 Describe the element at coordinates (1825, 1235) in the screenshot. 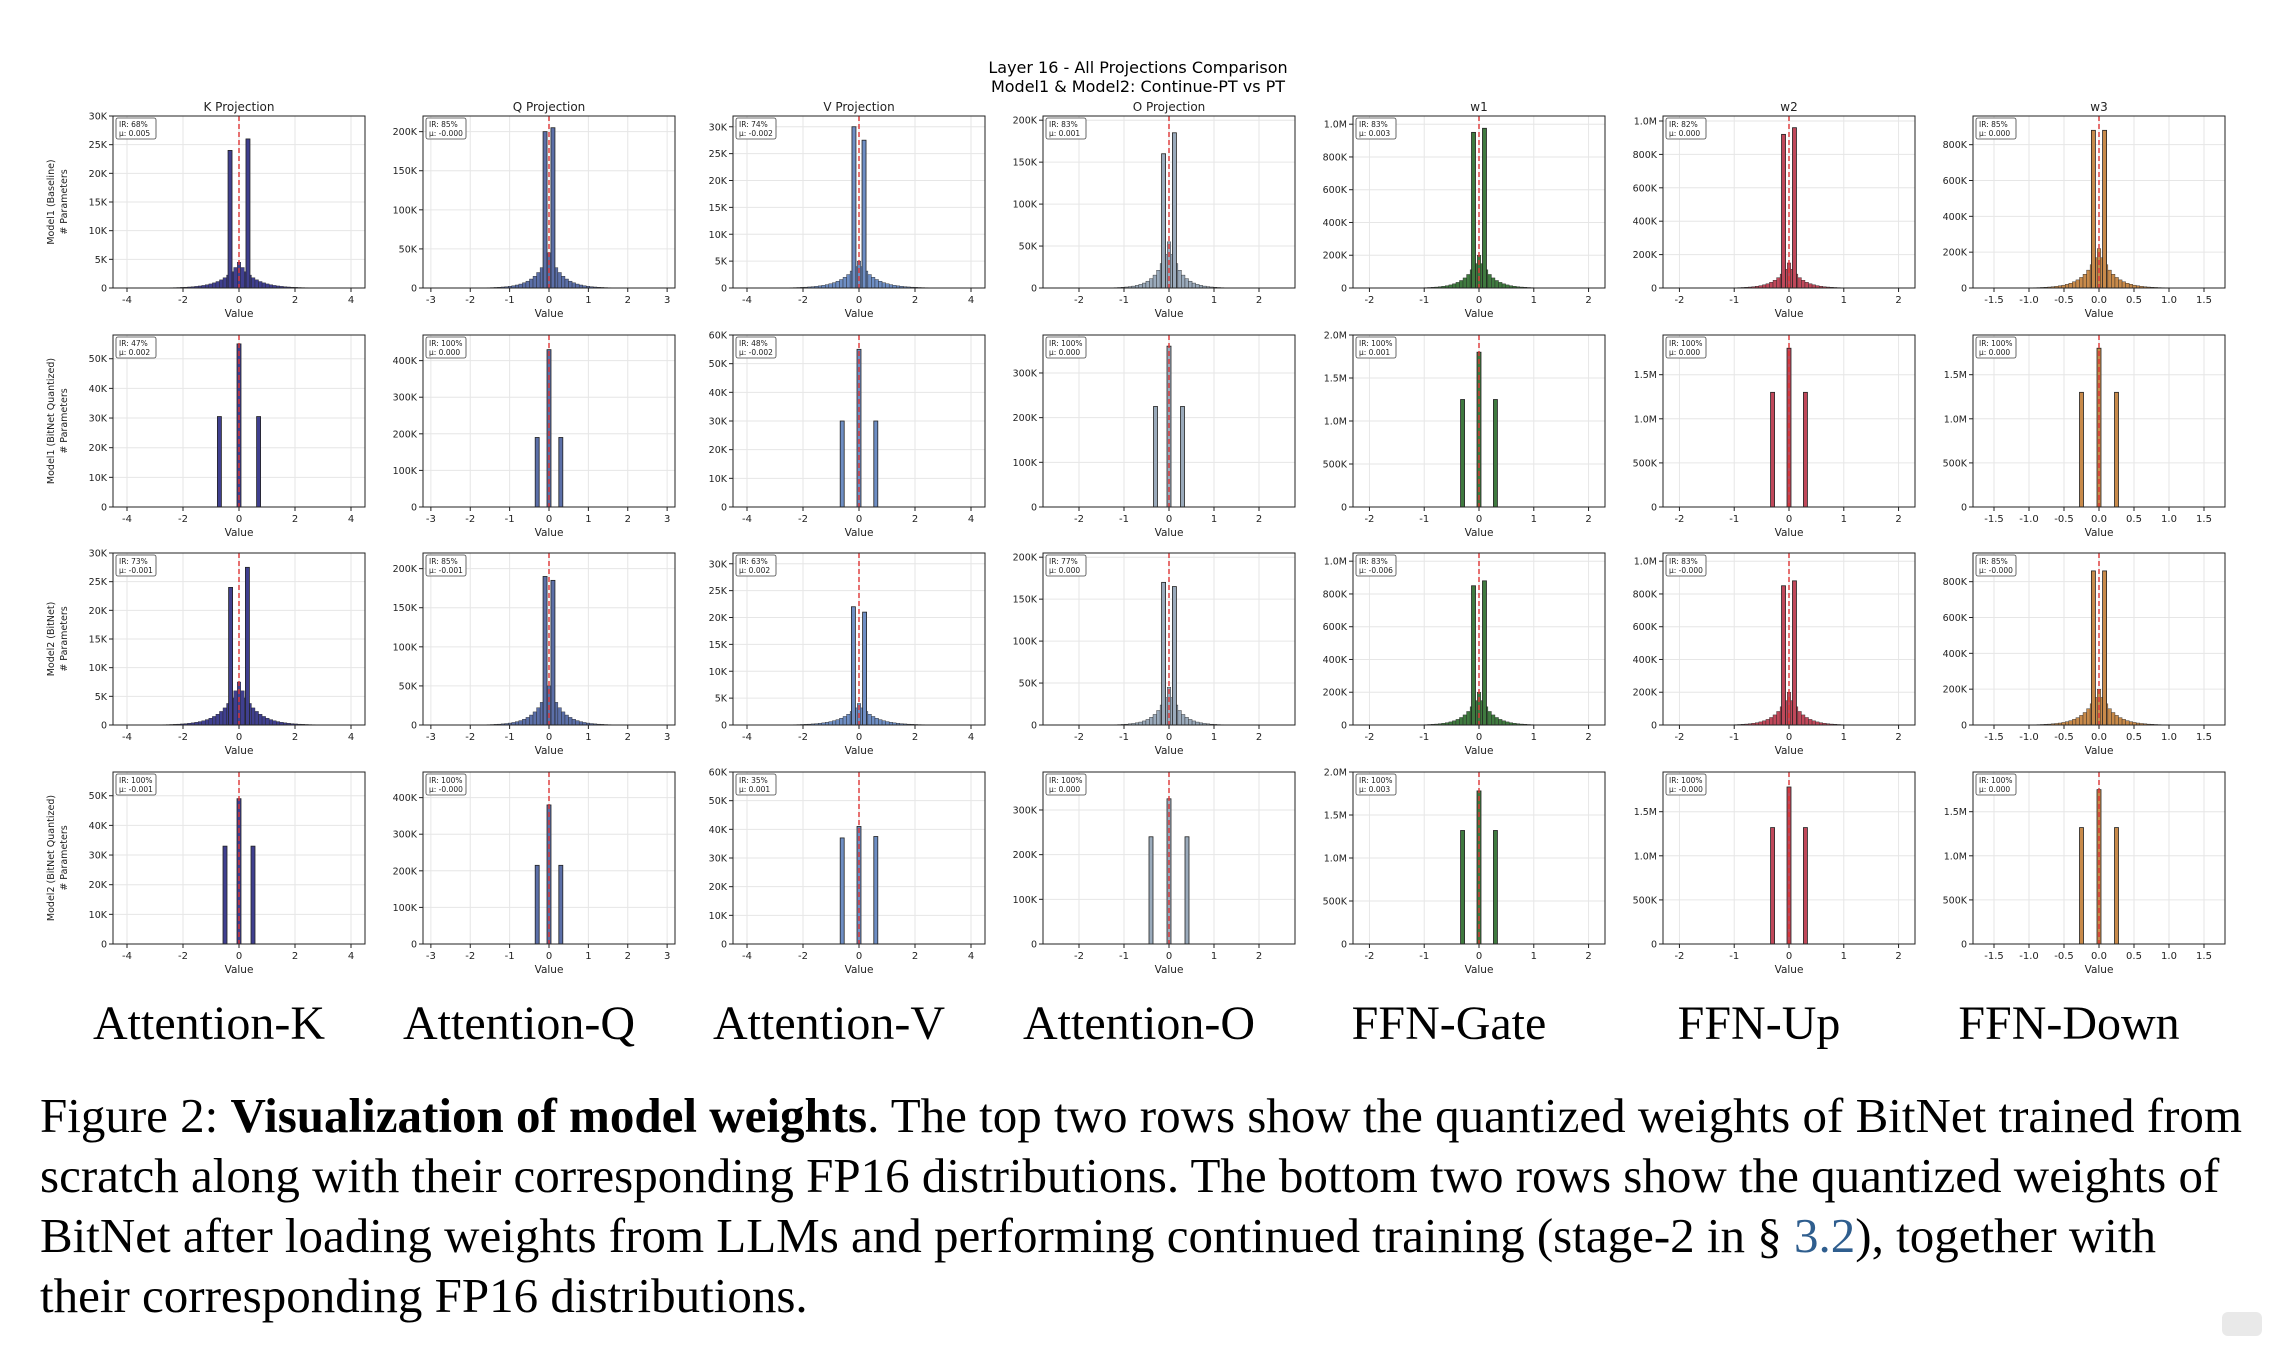

I see `caption-section-link: 3.2` at that location.